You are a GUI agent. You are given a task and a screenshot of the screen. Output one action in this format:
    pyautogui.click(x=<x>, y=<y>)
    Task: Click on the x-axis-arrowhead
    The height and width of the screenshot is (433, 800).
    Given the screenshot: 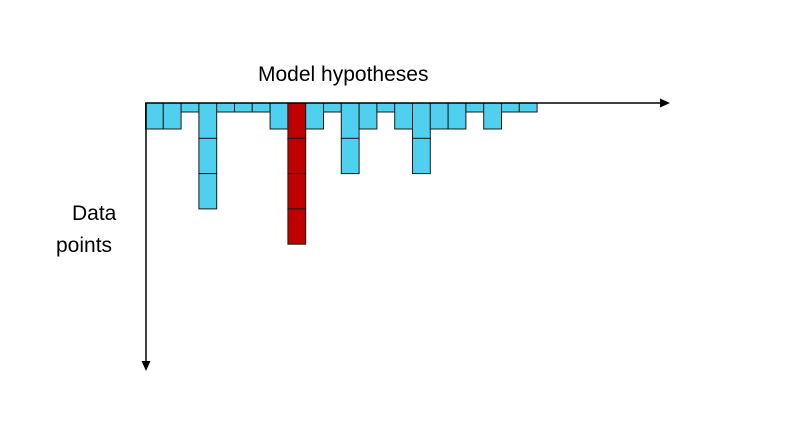 What is the action you would take?
    pyautogui.click(x=665, y=103)
    